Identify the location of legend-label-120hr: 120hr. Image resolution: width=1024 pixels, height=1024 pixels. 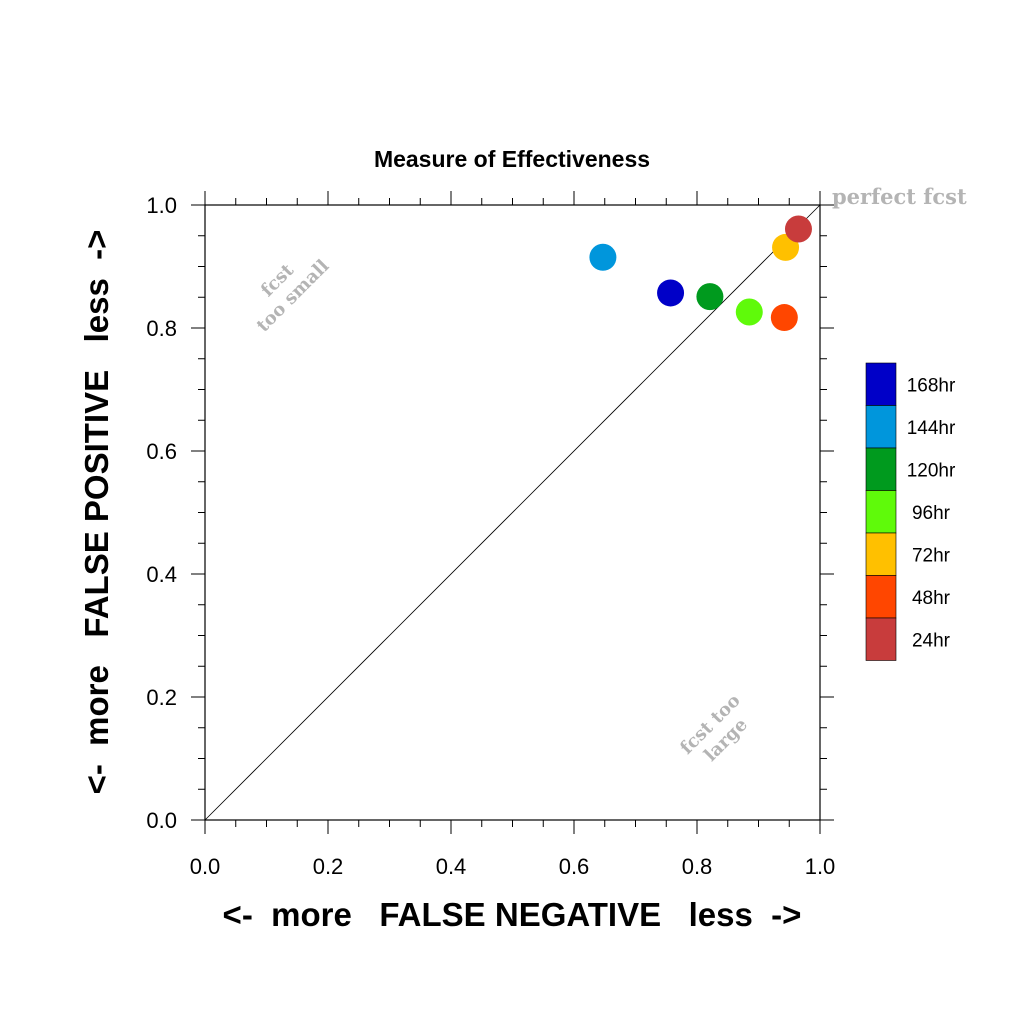
(931, 470).